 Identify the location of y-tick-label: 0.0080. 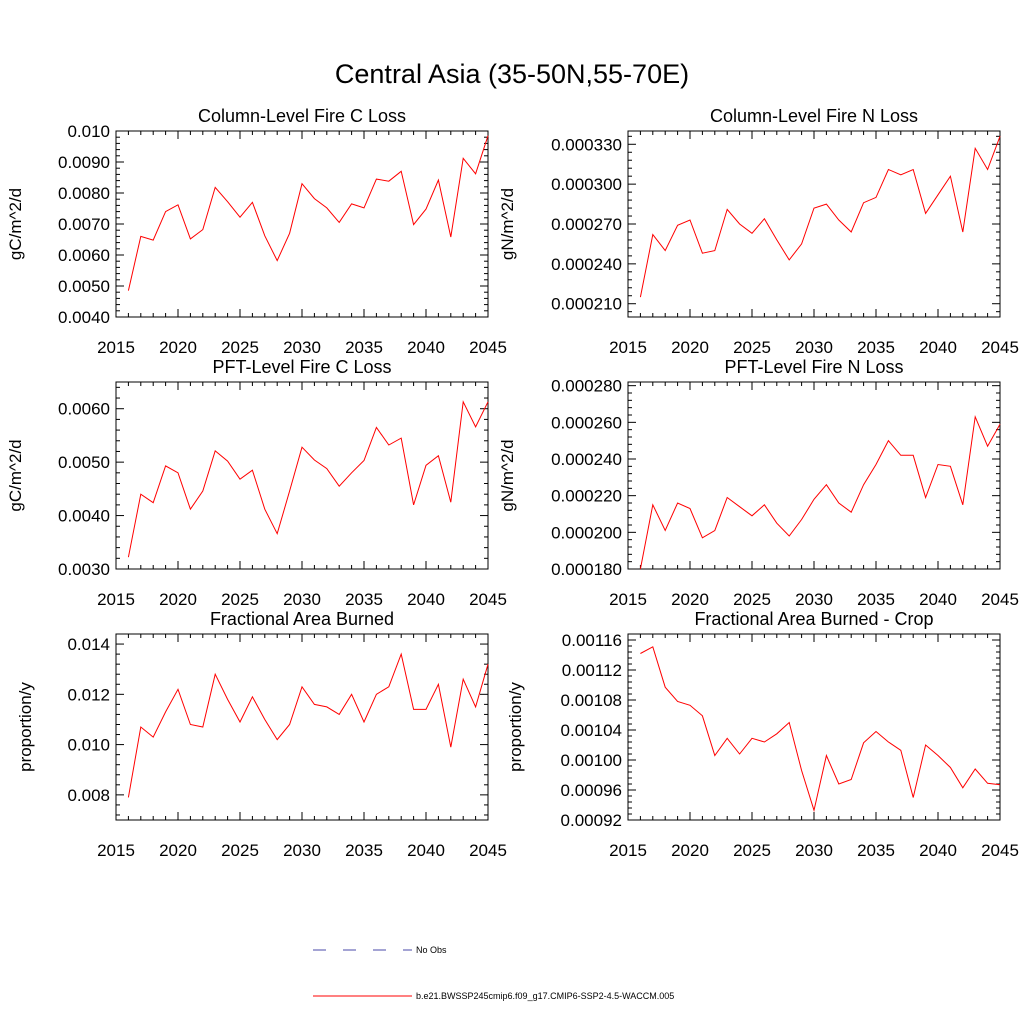
(84, 193).